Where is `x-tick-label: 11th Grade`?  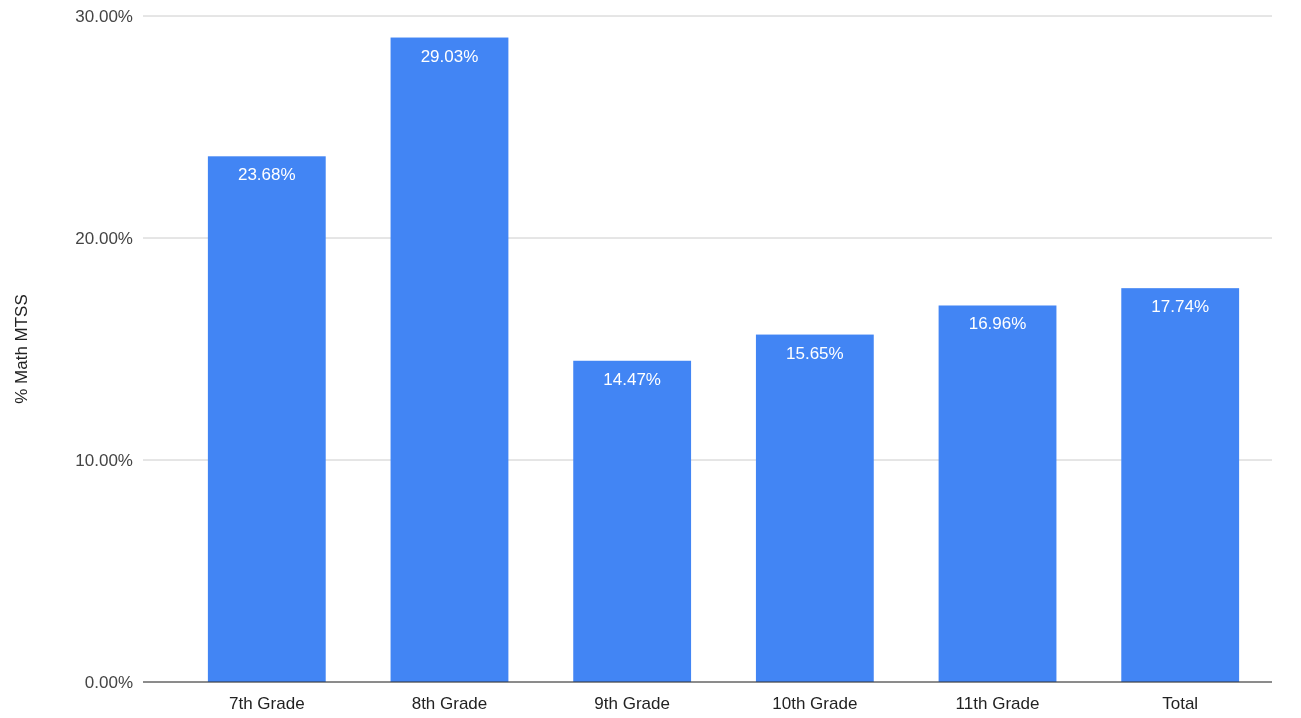 x-tick-label: 11th Grade is located at coordinates (997, 703).